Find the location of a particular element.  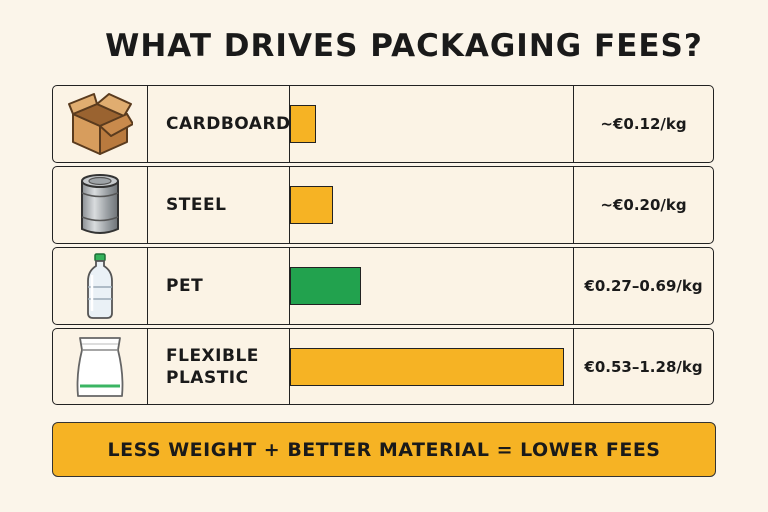

flexible-pouch-icon is located at coordinates (100, 366).